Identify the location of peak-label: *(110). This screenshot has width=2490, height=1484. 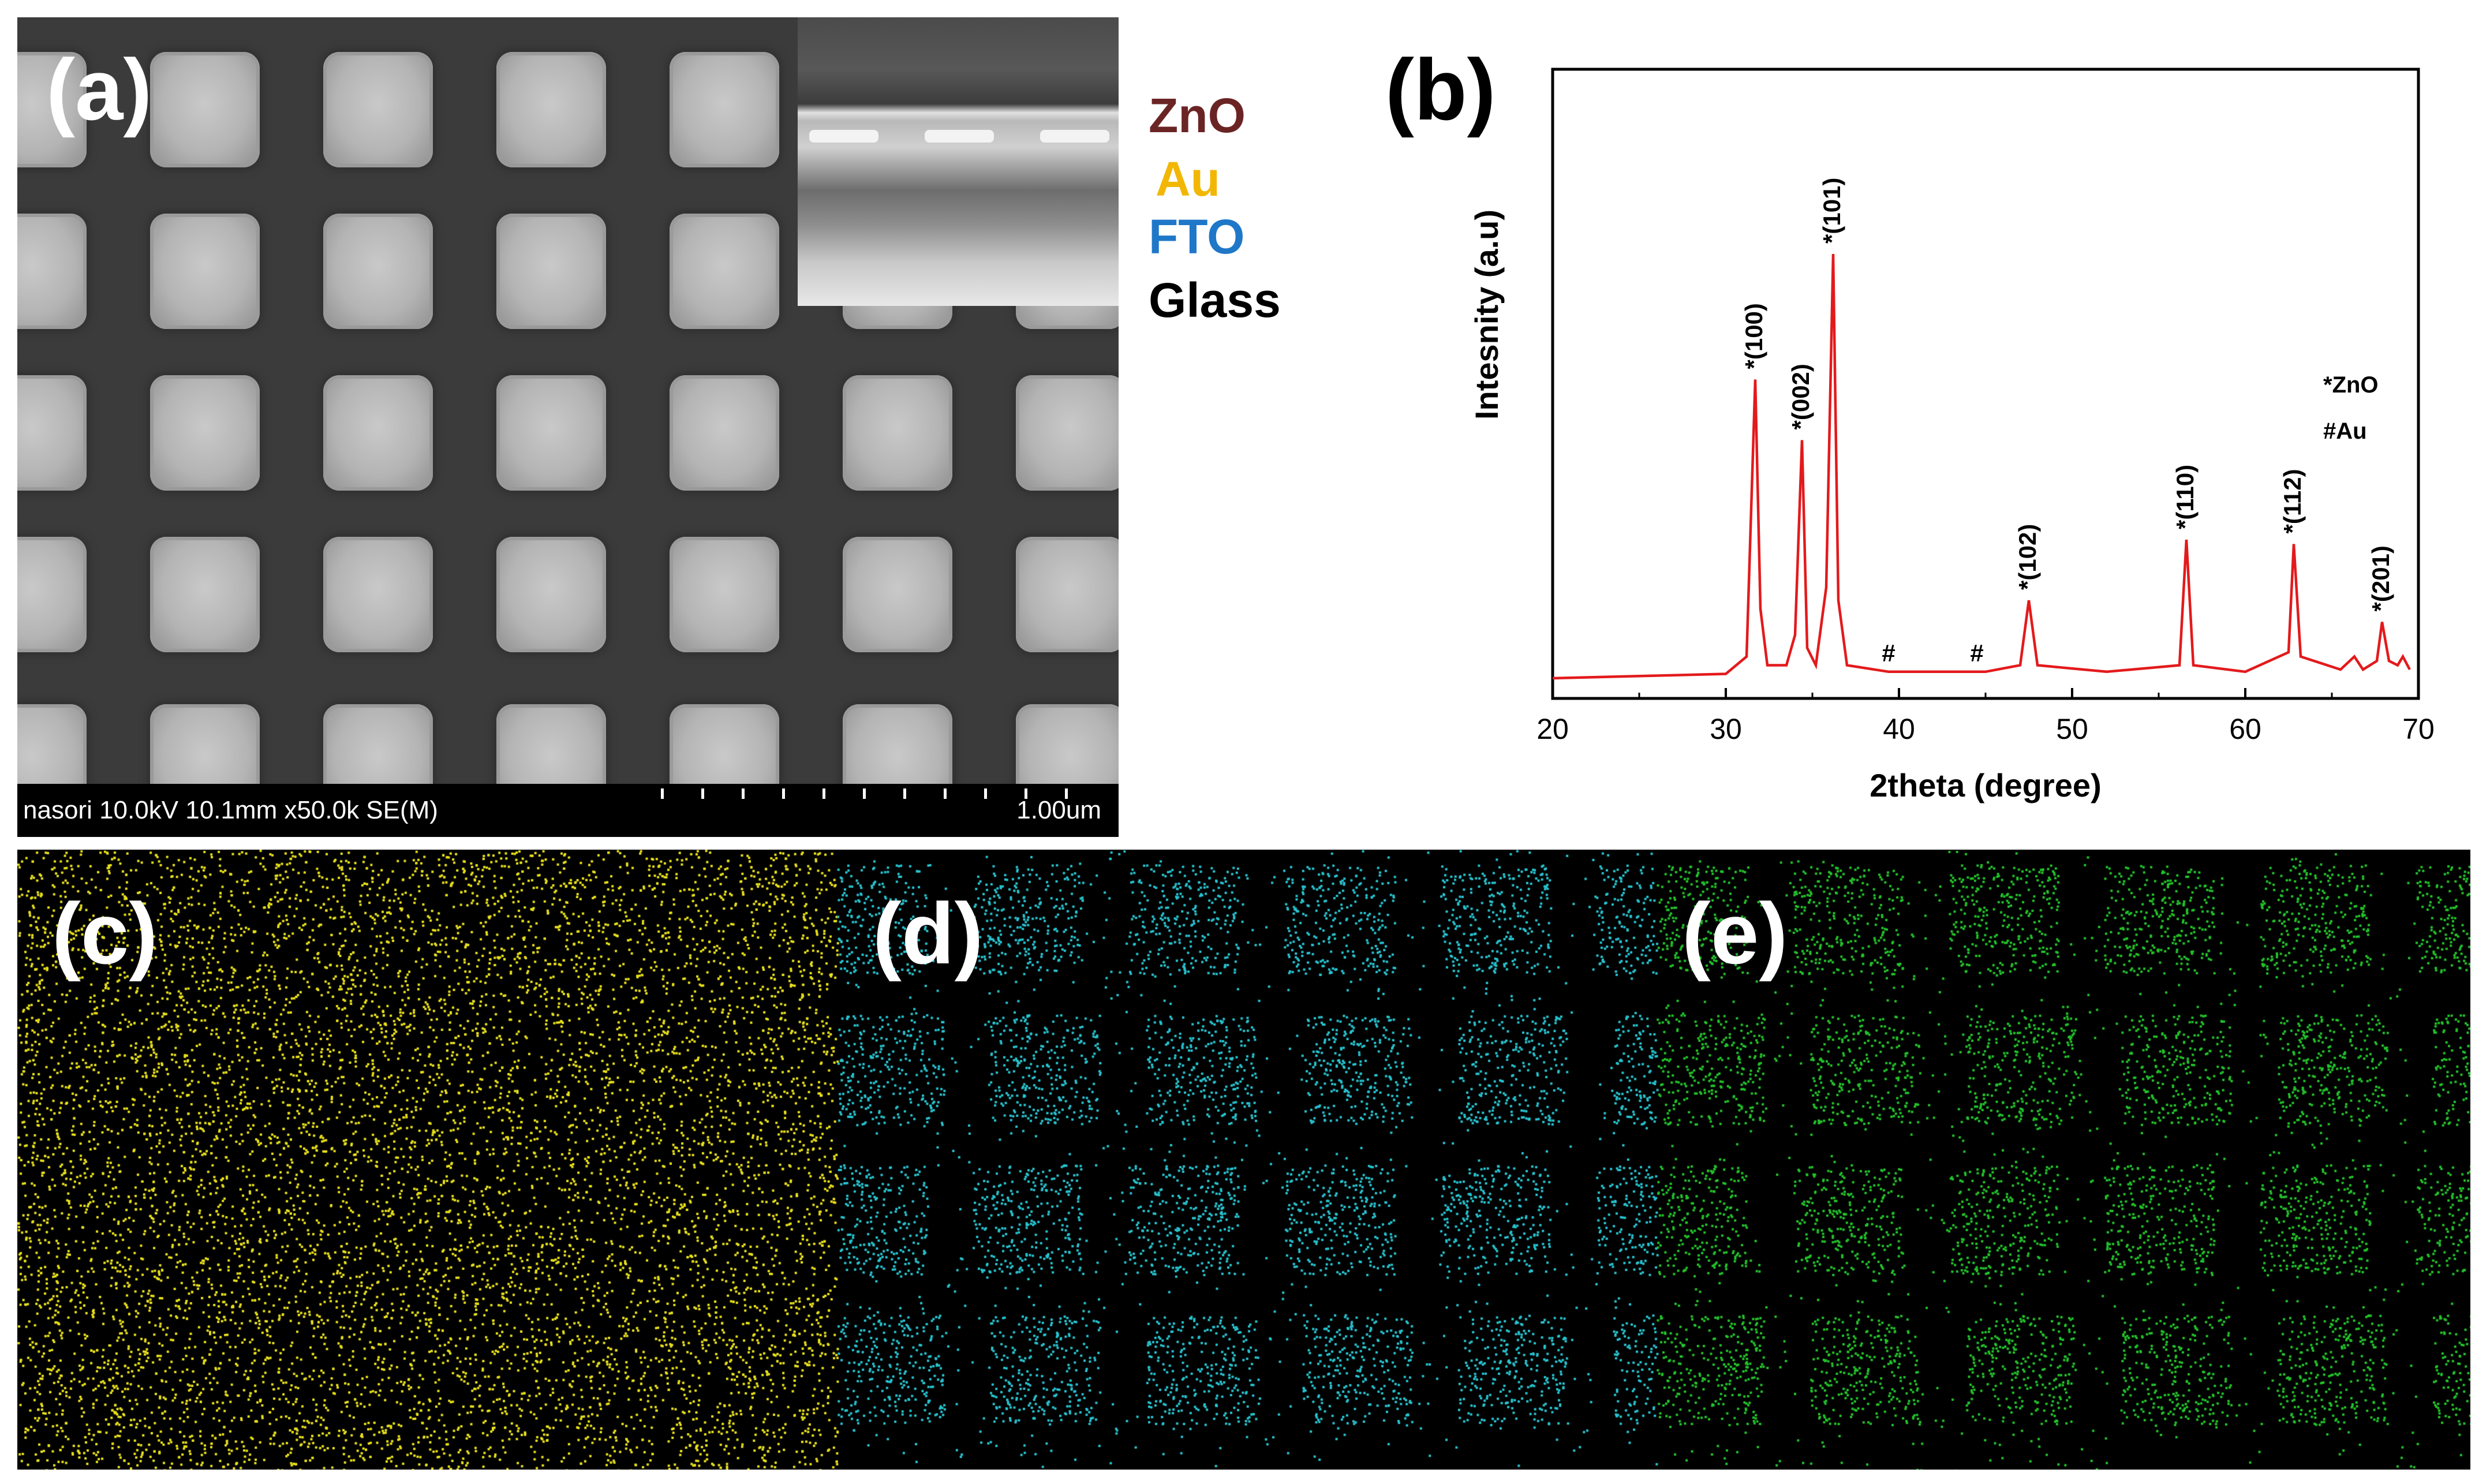
(2185, 497).